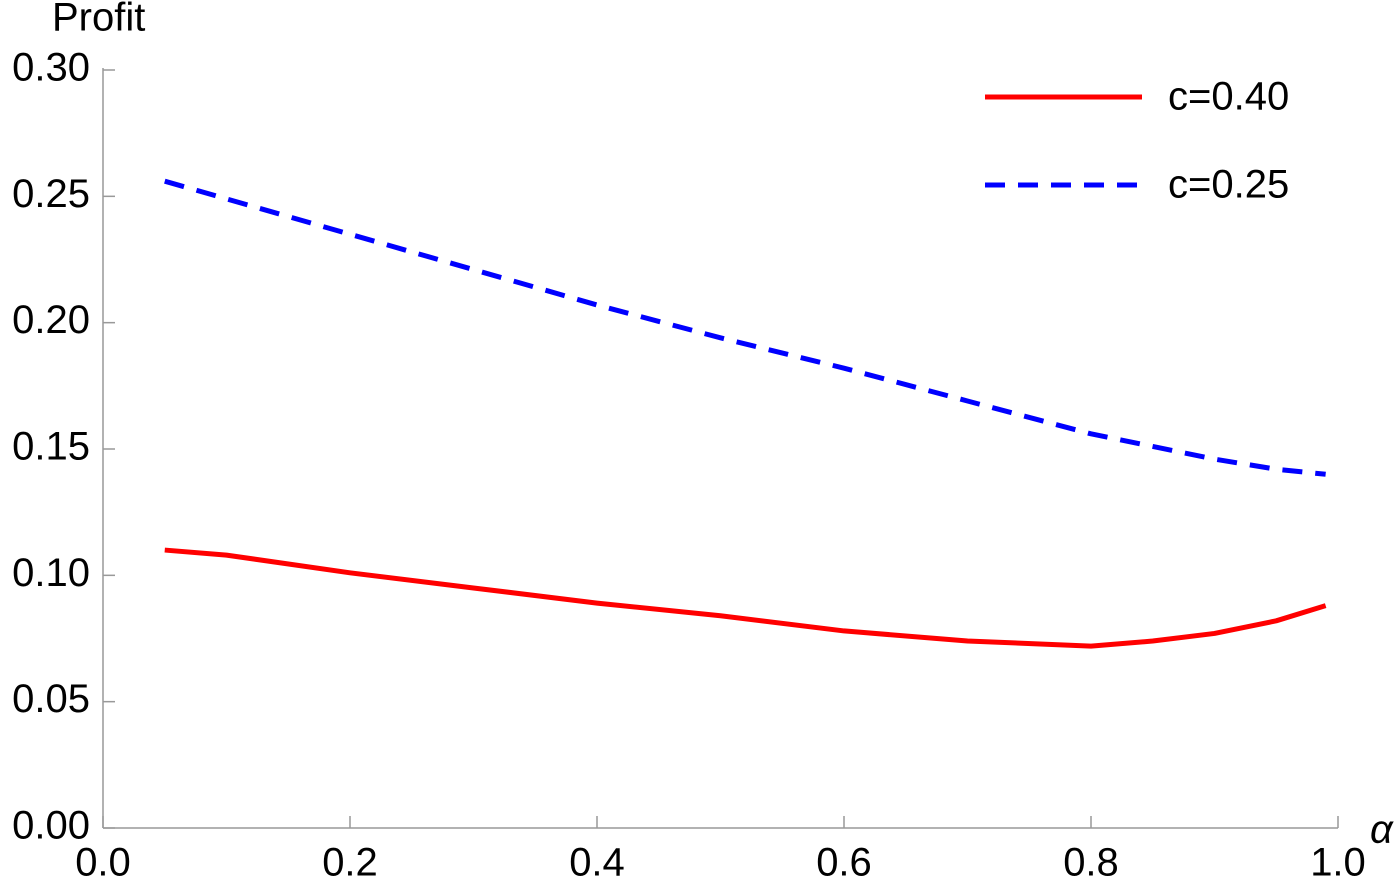  What do you see at coordinates (1382, 830) in the screenshot?
I see `x-axis-label: α` at bounding box center [1382, 830].